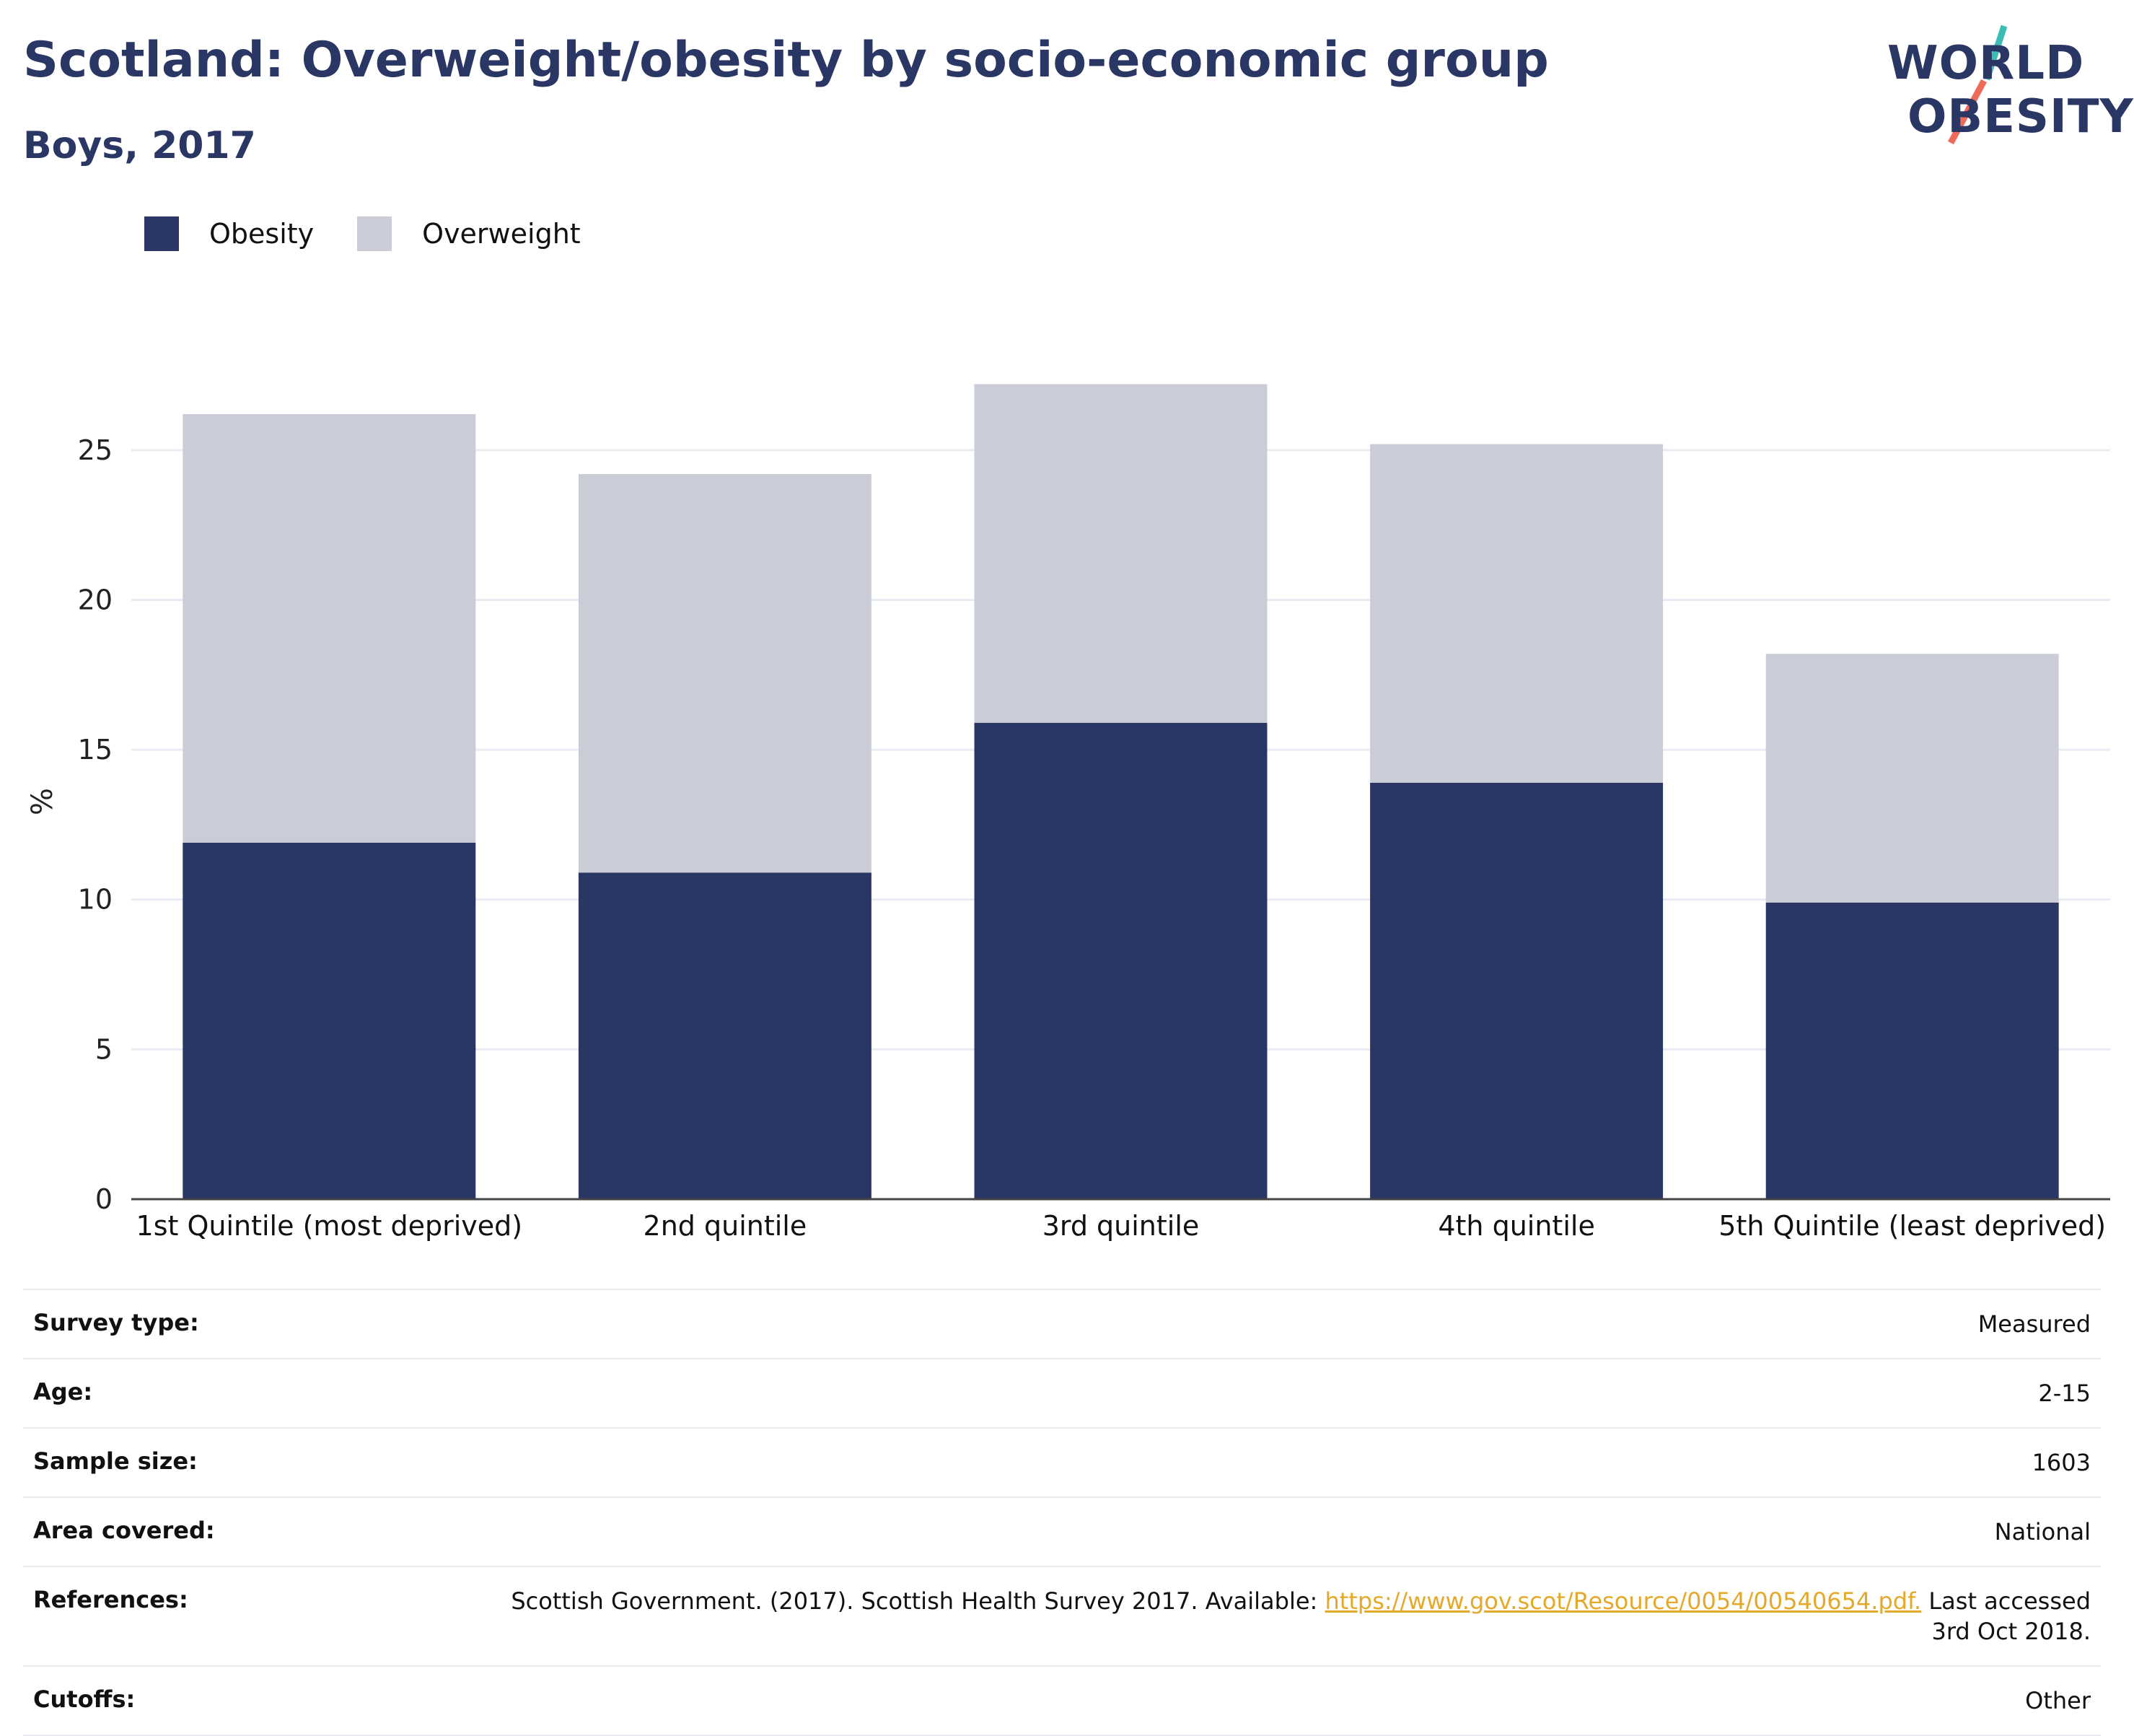 The image size is (2134, 1736). Describe the element at coordinates (1288, 1324) in the screenshot. I see `info-value: Measured` at that location.